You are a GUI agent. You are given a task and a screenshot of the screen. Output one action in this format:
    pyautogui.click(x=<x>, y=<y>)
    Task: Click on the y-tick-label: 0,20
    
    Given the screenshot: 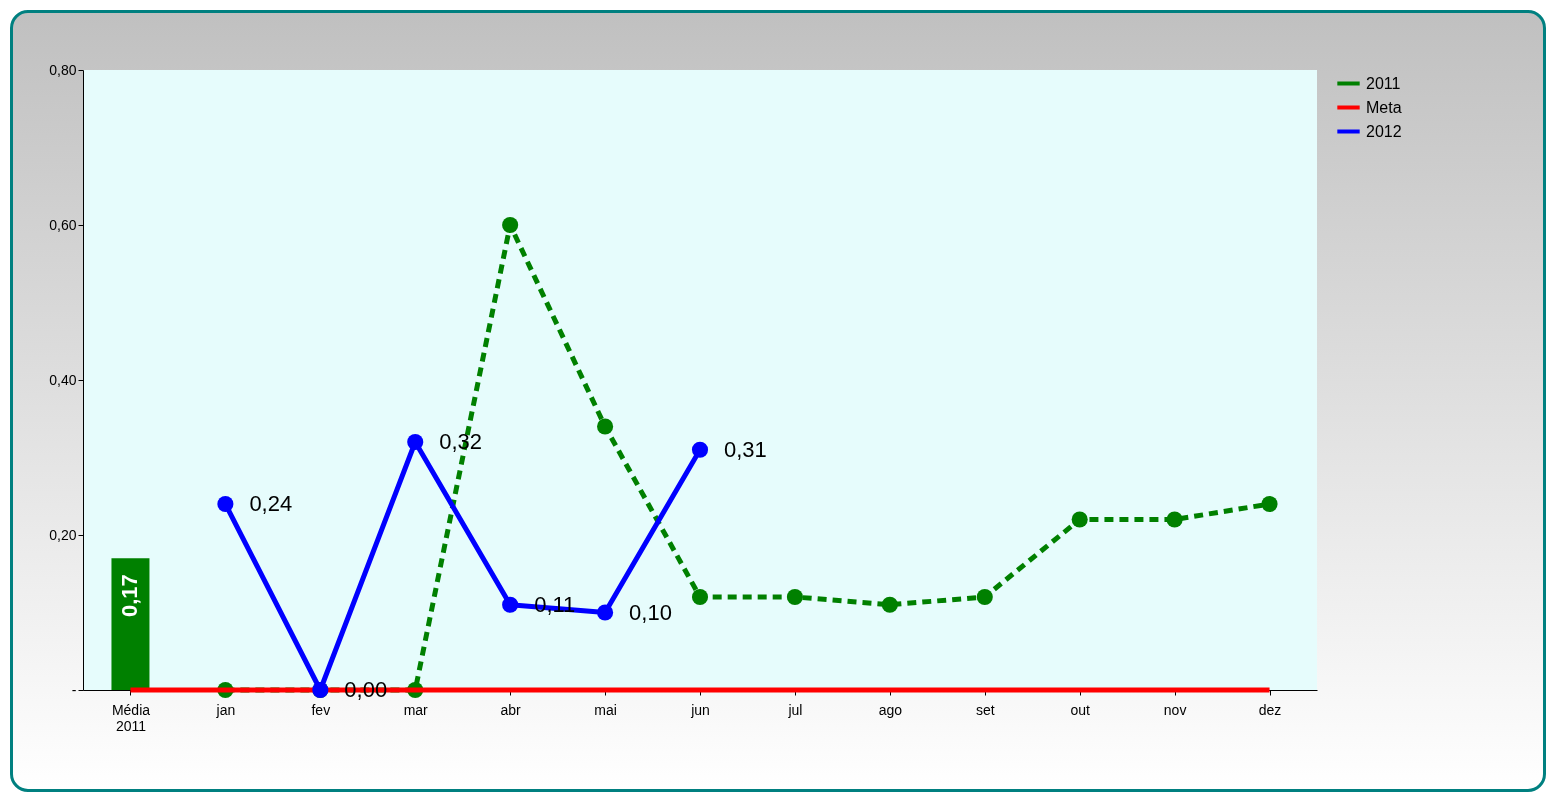 What is the action you would take?
    pyautogui.click(x=63, y=534)
    